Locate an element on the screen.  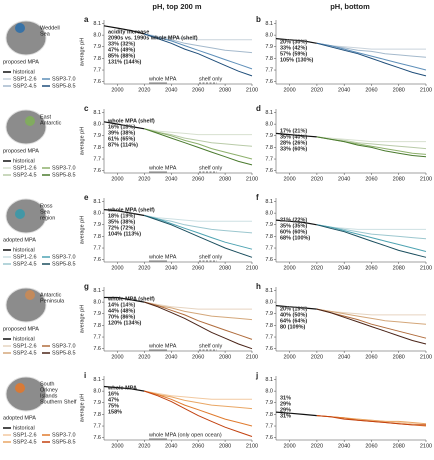
region-name: Peninsula is located at coordinates (52, 301).